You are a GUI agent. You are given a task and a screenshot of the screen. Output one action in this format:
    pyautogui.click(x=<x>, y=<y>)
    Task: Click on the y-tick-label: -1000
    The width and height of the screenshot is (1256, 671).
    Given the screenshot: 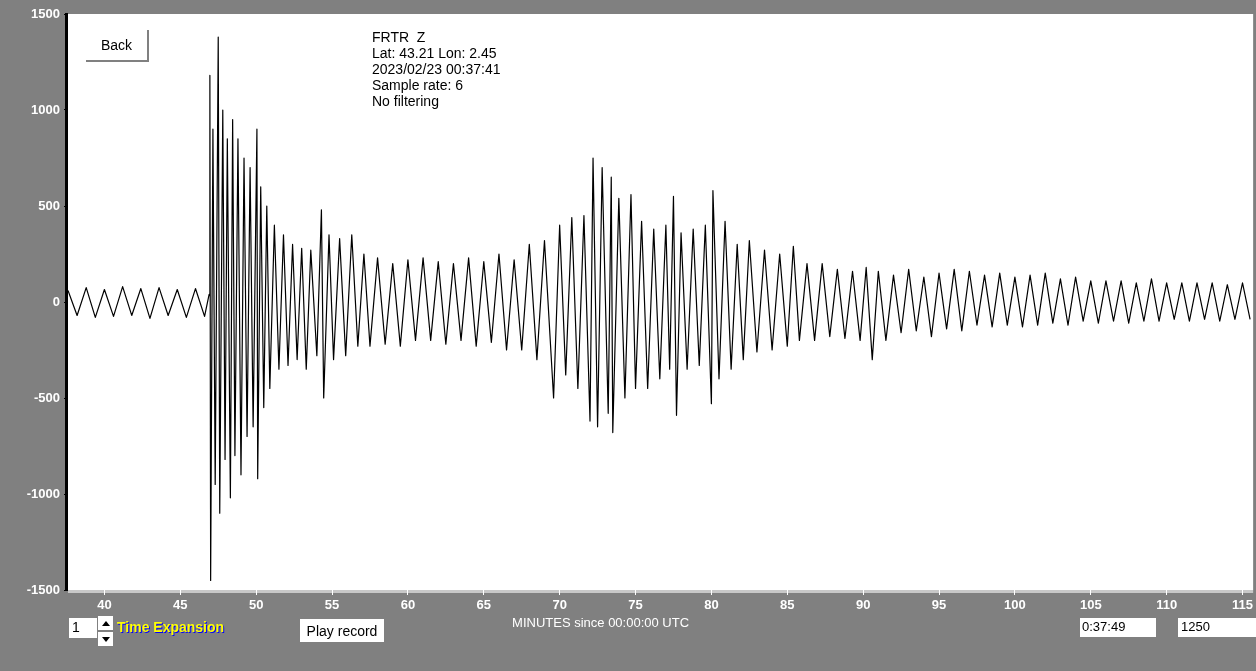 What is the action you would take?
    pyautogui.click(x=43, y=493)
    